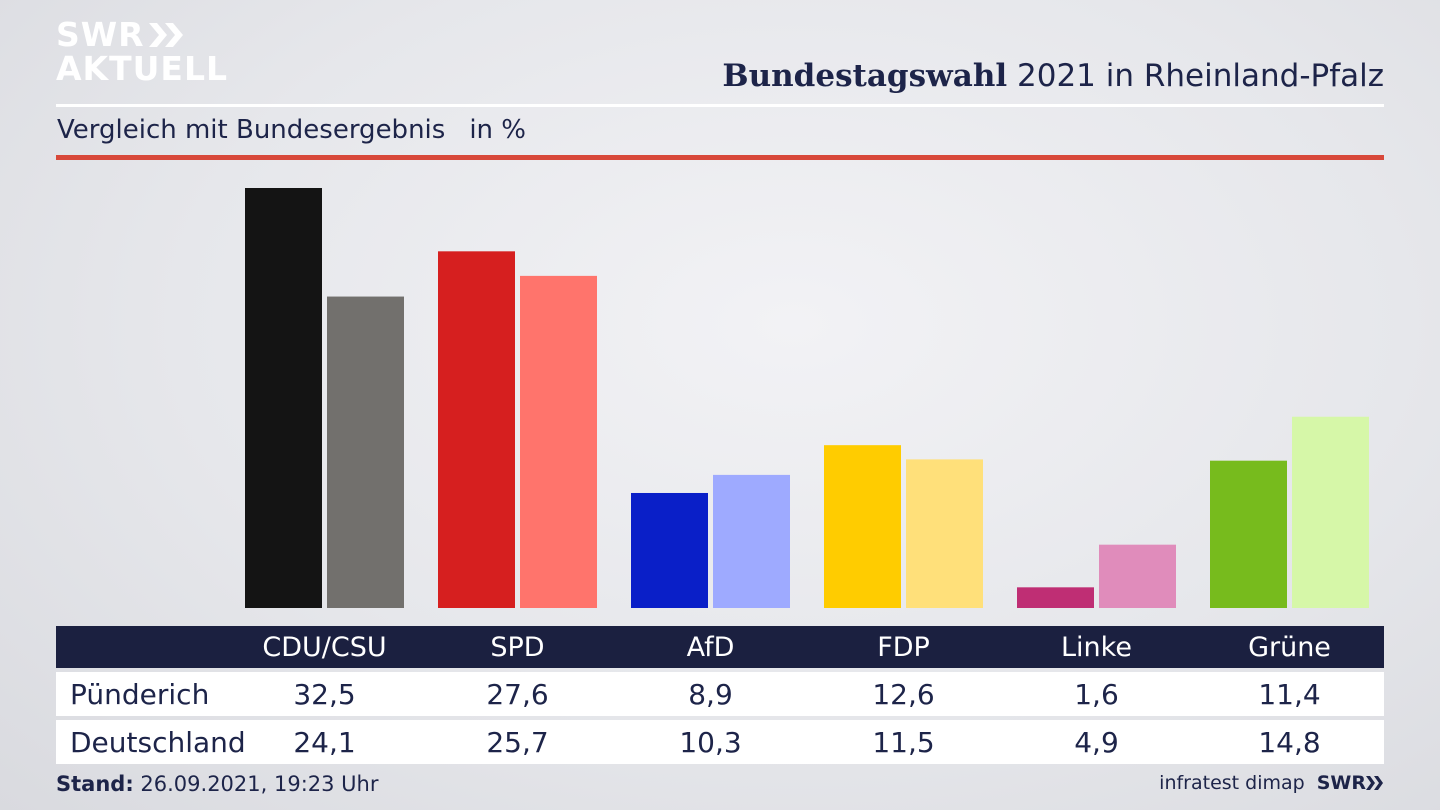 This screenshot has width=1440, height=810. I want to click on bar-grune-punderich, so click(1248, 534).